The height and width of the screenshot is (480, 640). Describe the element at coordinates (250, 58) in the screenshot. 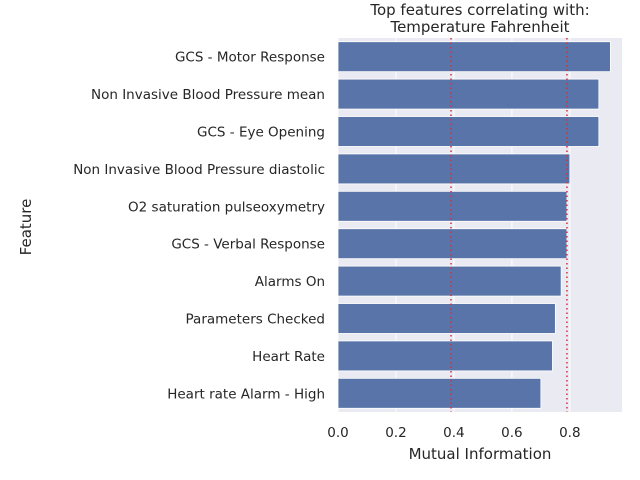

I see `y-tick-label: GCS - Motor Response` at that location.